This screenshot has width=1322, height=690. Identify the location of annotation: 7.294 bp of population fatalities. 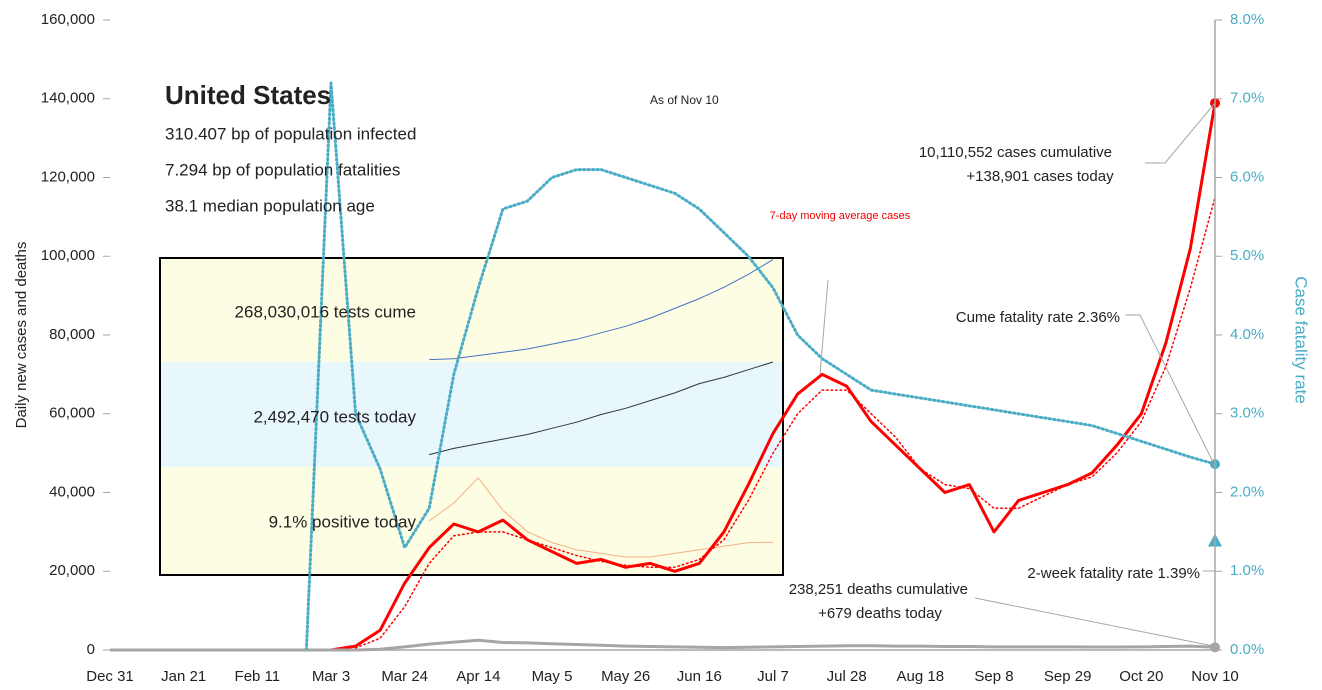
(282, 169).